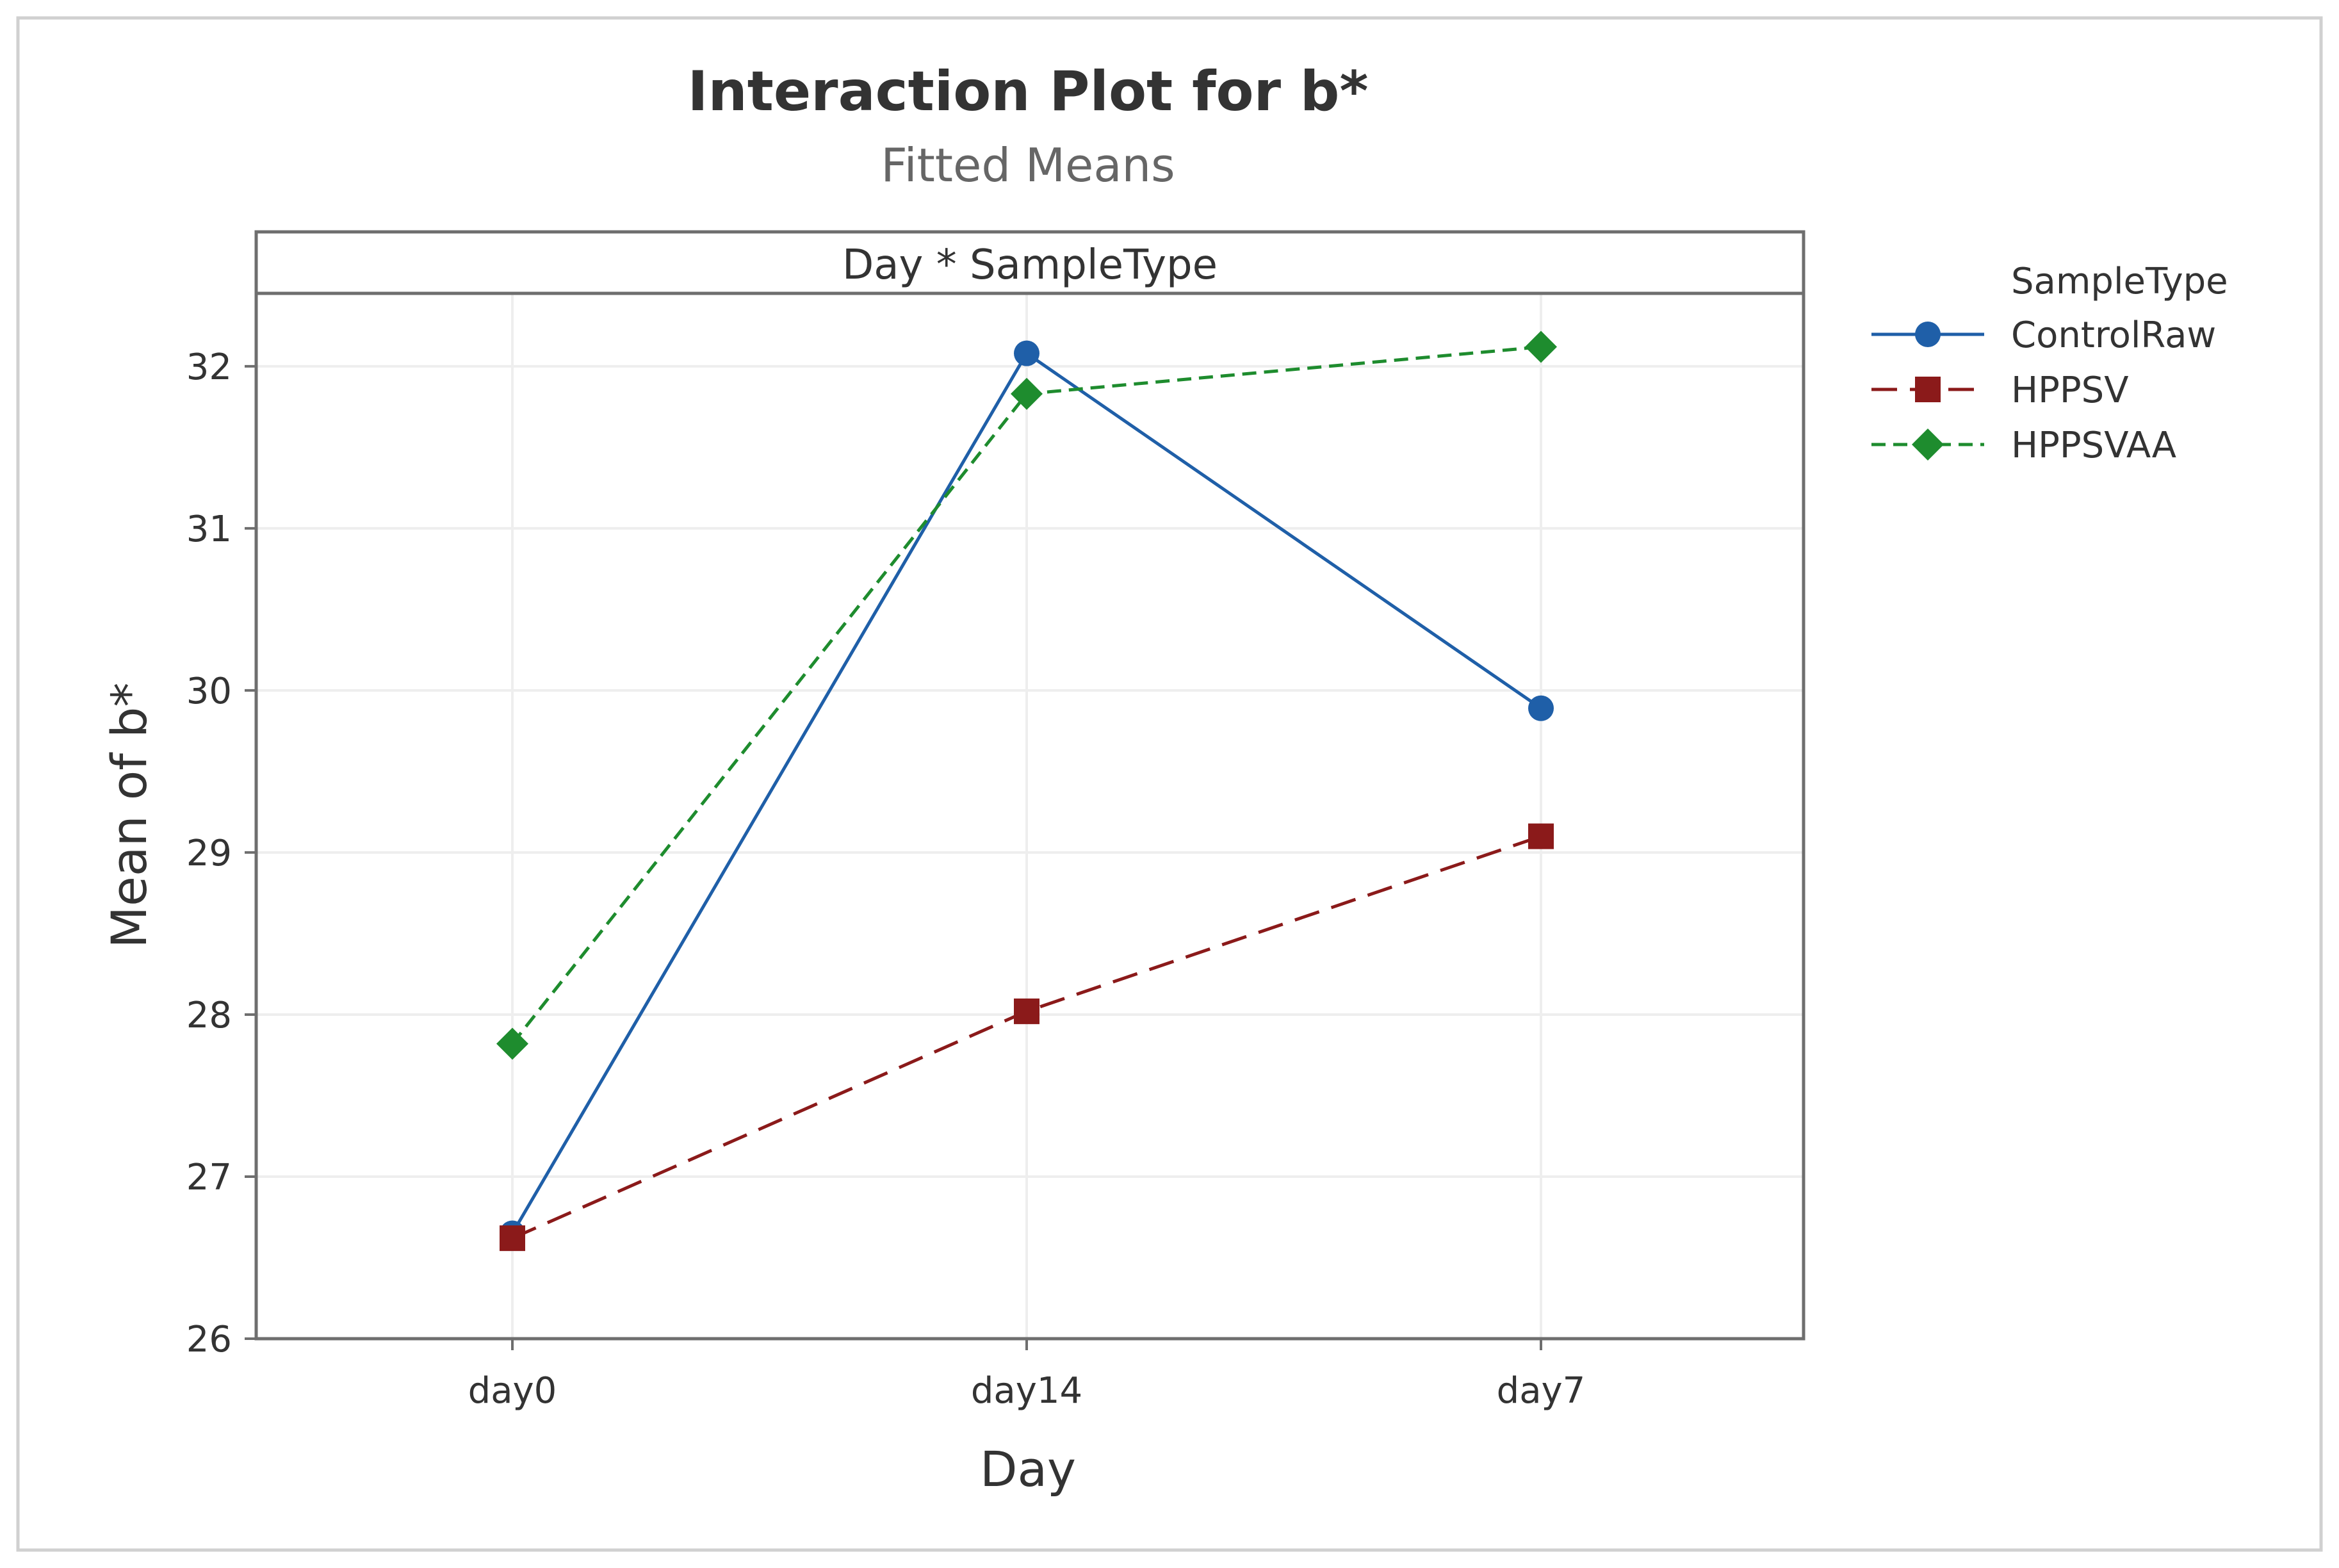  I want to click on y-tick-label: 32, so click(209, 367).